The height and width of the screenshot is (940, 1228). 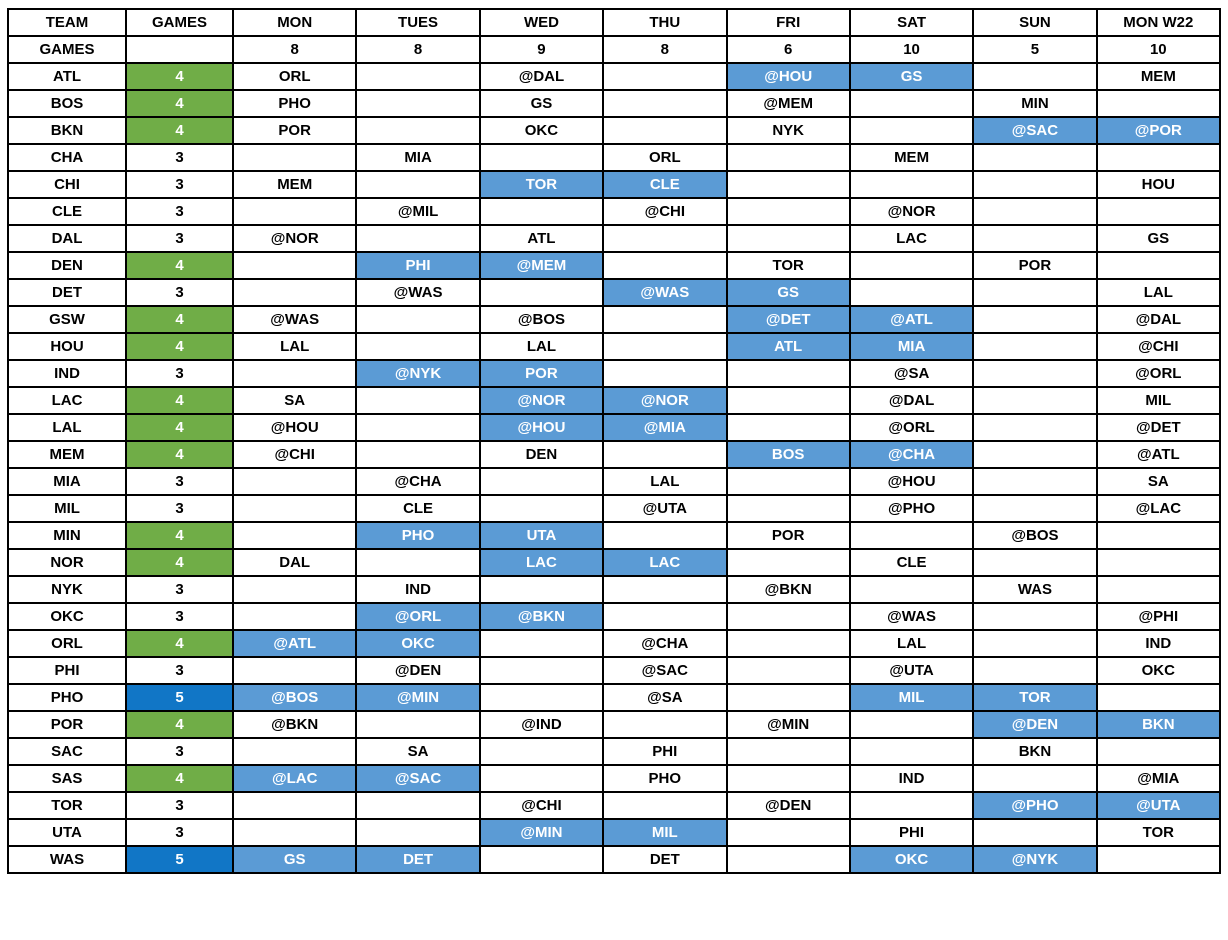 What do you see at coordinates (665, 22) in the screenshot?
I see `column-header-thu: THU` at bounding box center [665, 22].